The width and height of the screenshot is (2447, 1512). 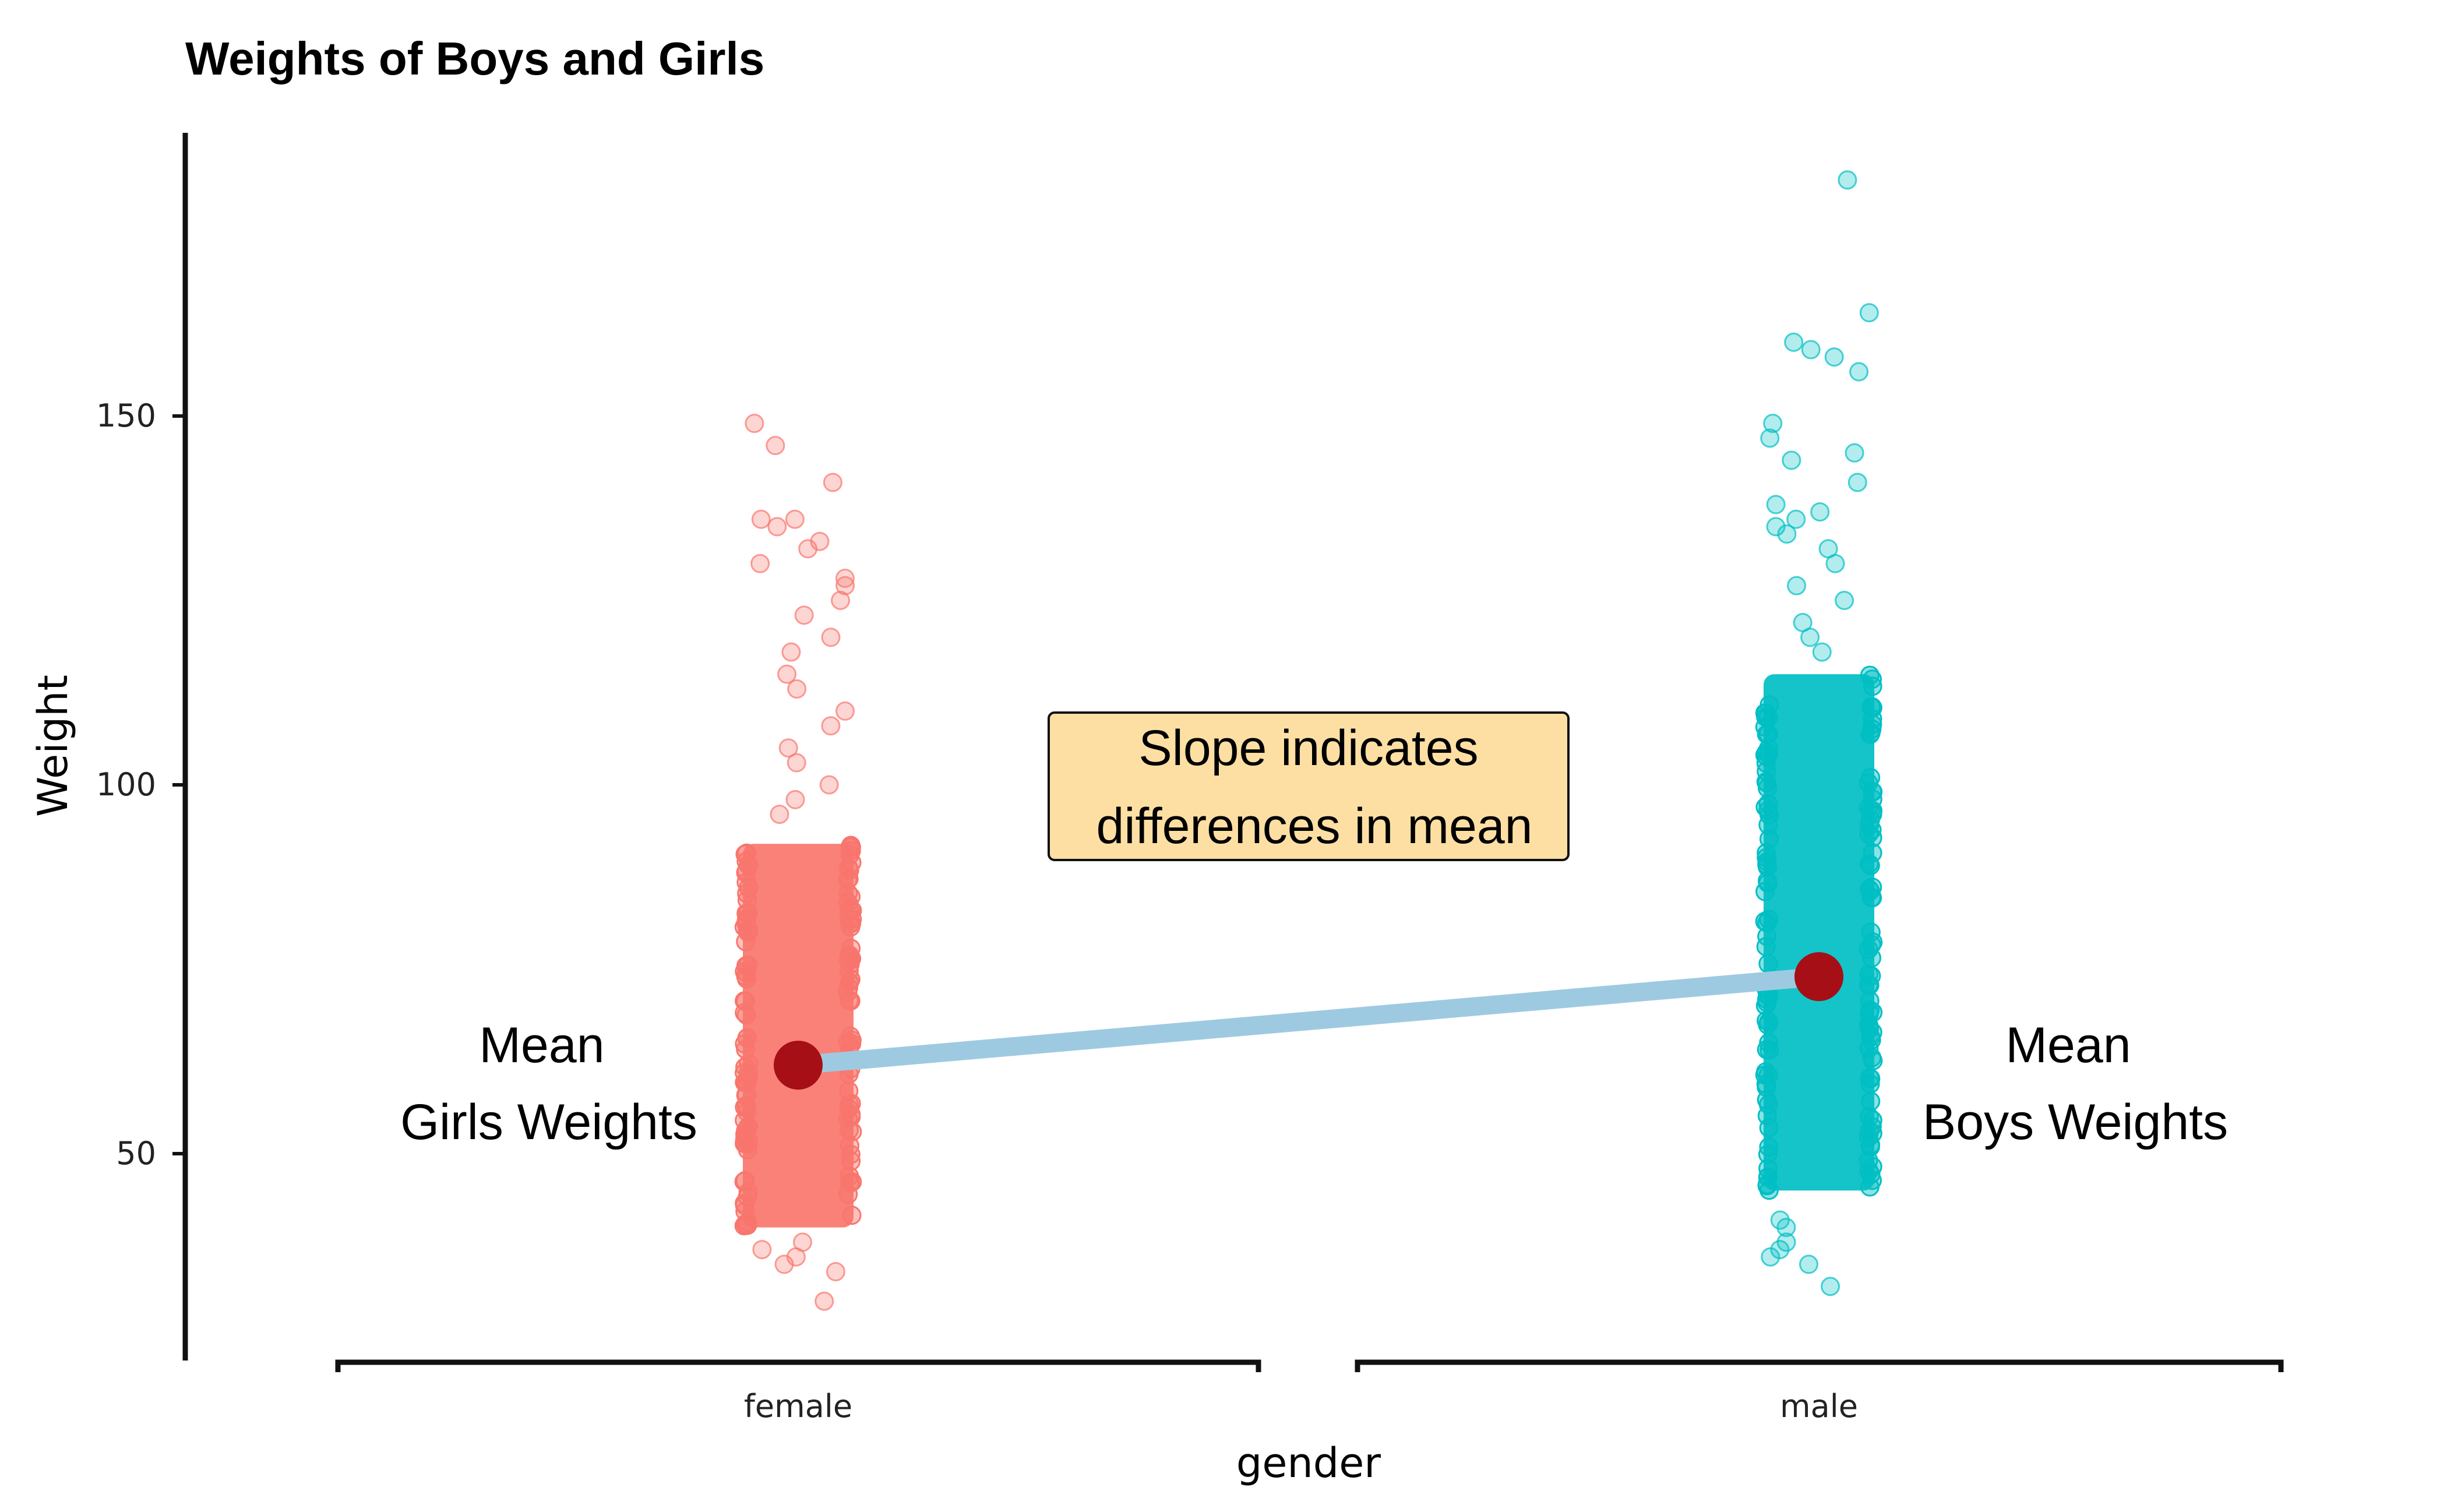 I want to click on bulk-points-male, so click(x=1819, y=933).